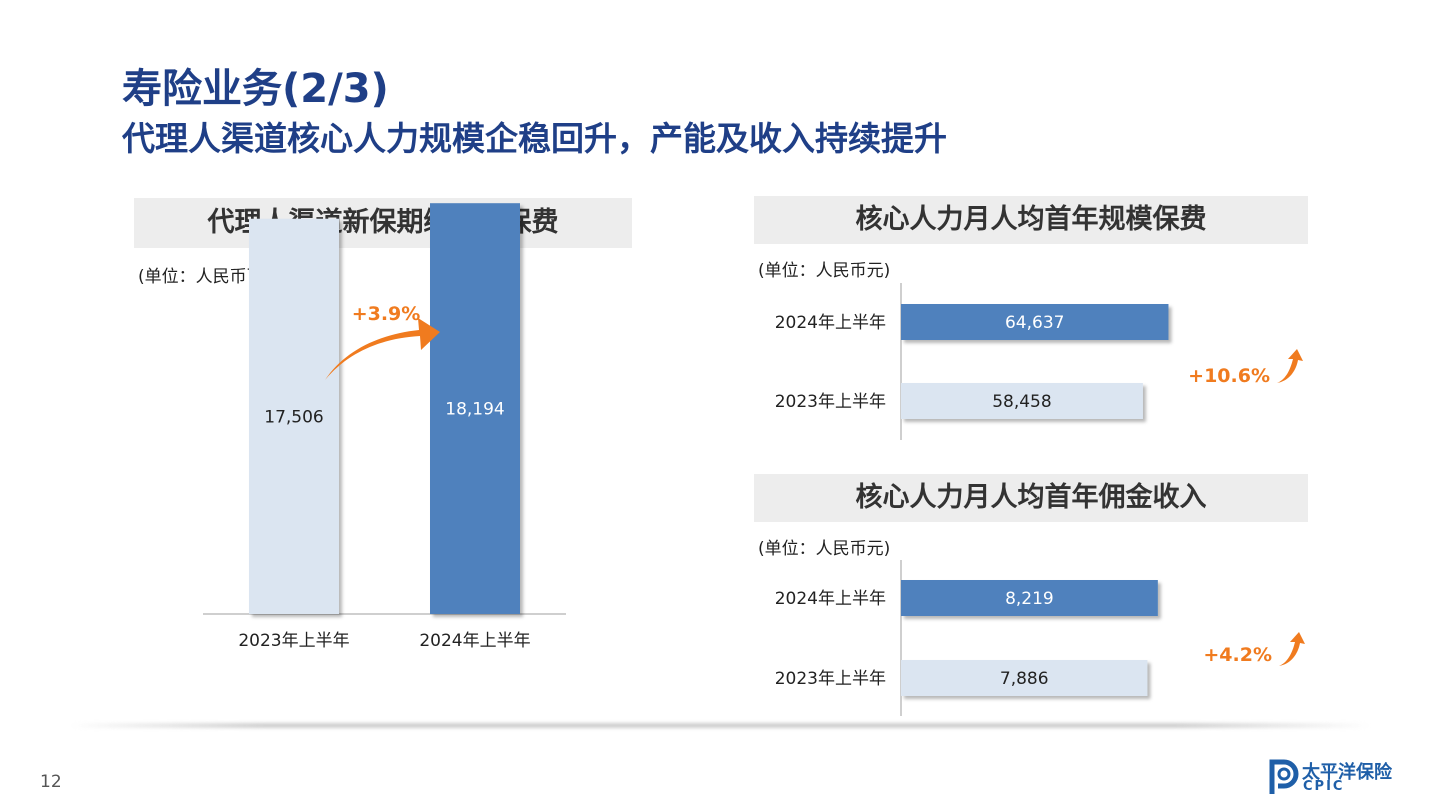 This screenshot has height=810, width=1440. I want to click on unit-label-premium-per-capita: (单位：人民币元), so click(824, 271).